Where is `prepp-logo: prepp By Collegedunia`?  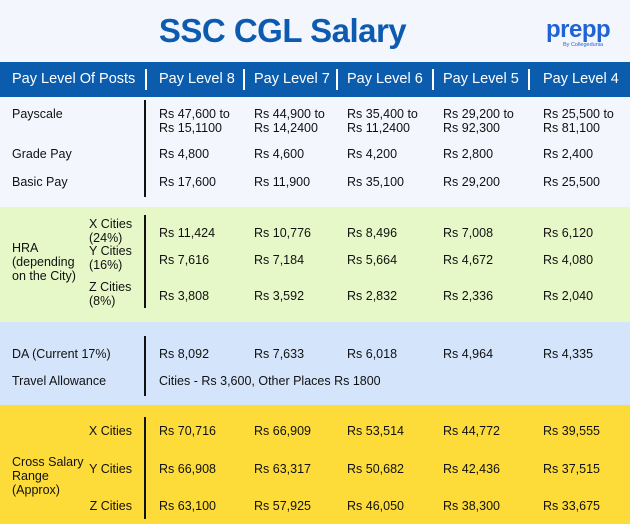
prepp-logo: prepp By Collegedunia is located at coordinates (581, 32).